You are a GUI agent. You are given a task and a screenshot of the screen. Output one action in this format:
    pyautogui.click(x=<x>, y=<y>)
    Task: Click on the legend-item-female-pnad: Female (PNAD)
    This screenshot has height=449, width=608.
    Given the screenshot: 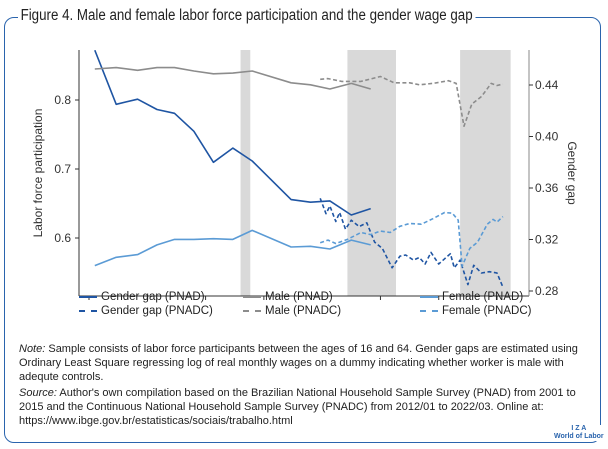 What is the action you would take?
    pyautogui.click(x=471, y=297)
    